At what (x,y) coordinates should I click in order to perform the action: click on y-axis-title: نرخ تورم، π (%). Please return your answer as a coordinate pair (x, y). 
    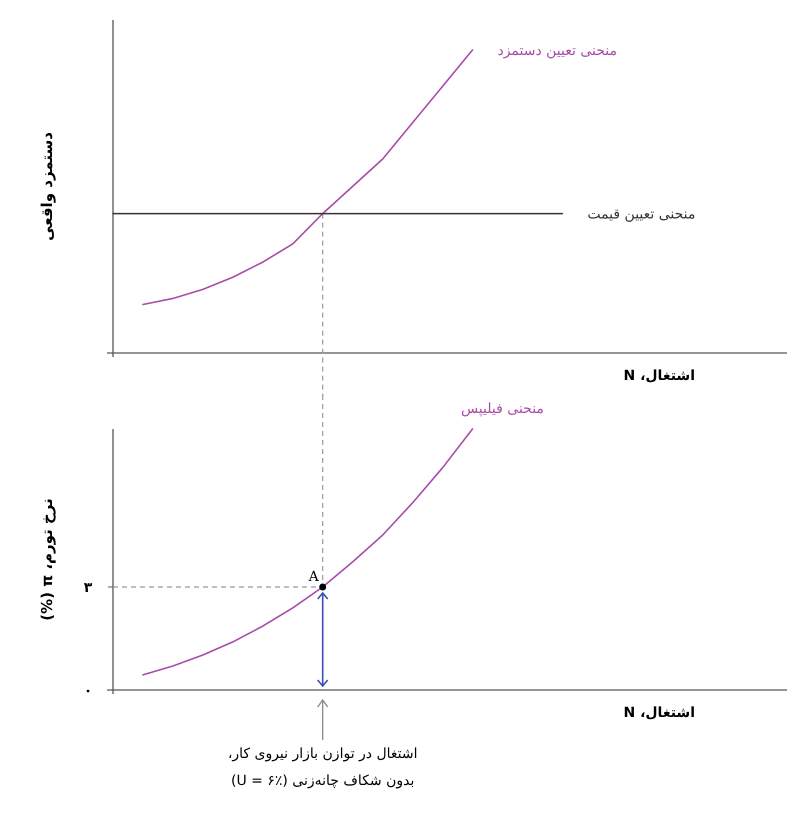
    Looking at the image, I should click on (47, 559).